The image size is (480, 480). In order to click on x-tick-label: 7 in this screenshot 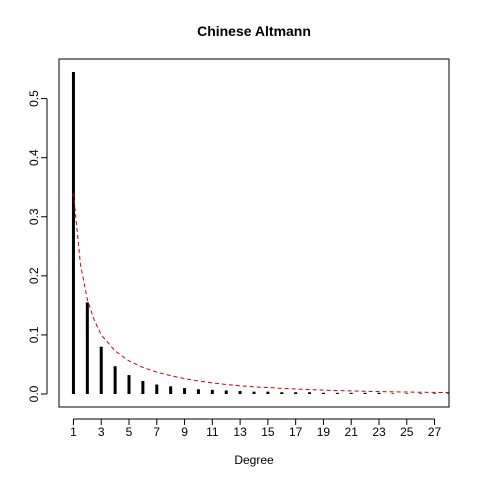, I will do `click(156, 432)`.